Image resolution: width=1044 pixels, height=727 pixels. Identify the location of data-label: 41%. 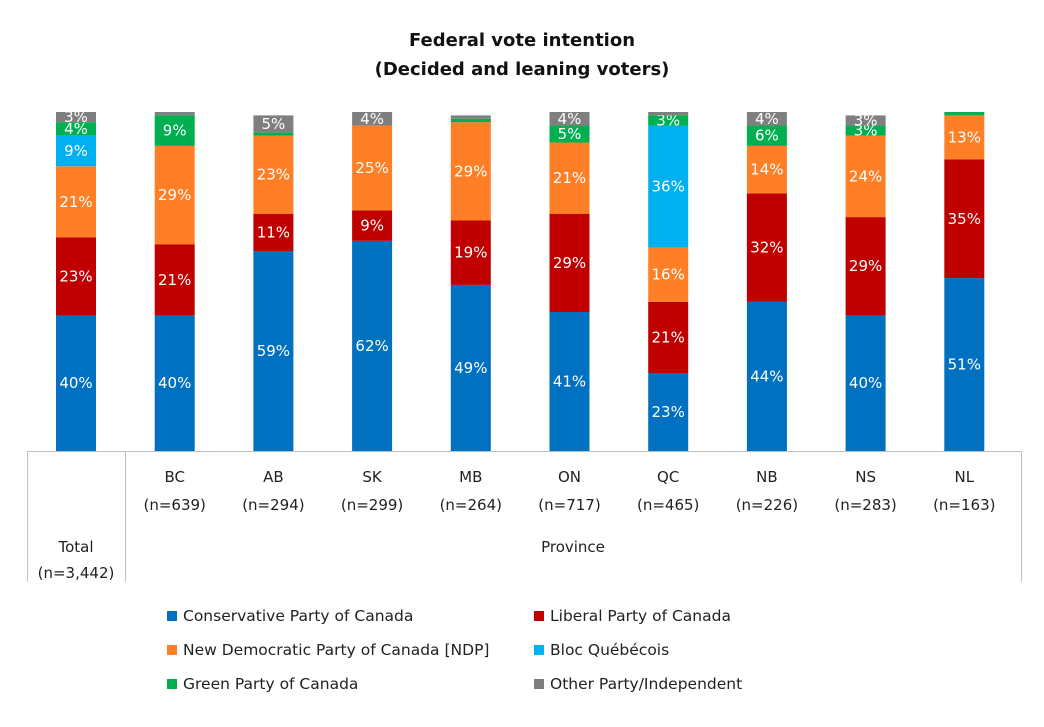
(569, 382).